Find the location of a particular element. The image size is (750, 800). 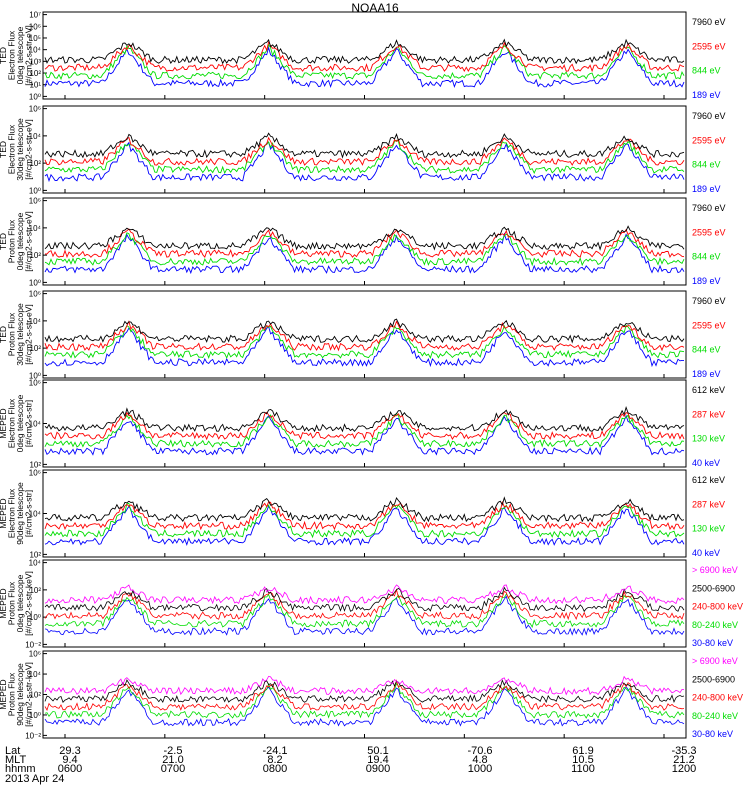

y-axis-label-line: Proton Flux is located at coordinates (12, 241).